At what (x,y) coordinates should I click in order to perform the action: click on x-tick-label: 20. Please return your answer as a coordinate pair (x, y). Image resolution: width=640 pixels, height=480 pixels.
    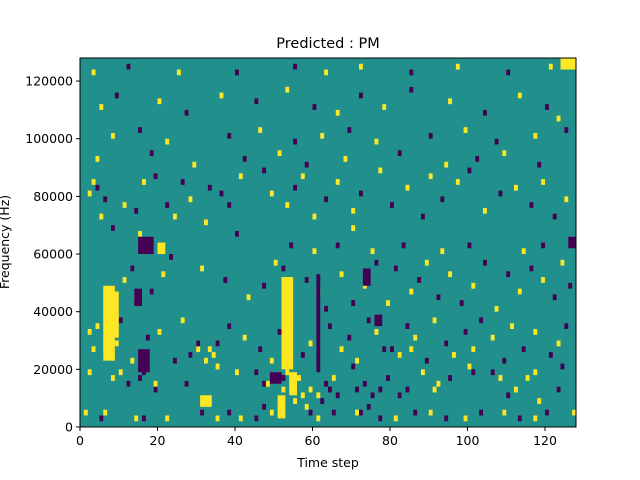
    Looking at the image, I should click on (158, 440).